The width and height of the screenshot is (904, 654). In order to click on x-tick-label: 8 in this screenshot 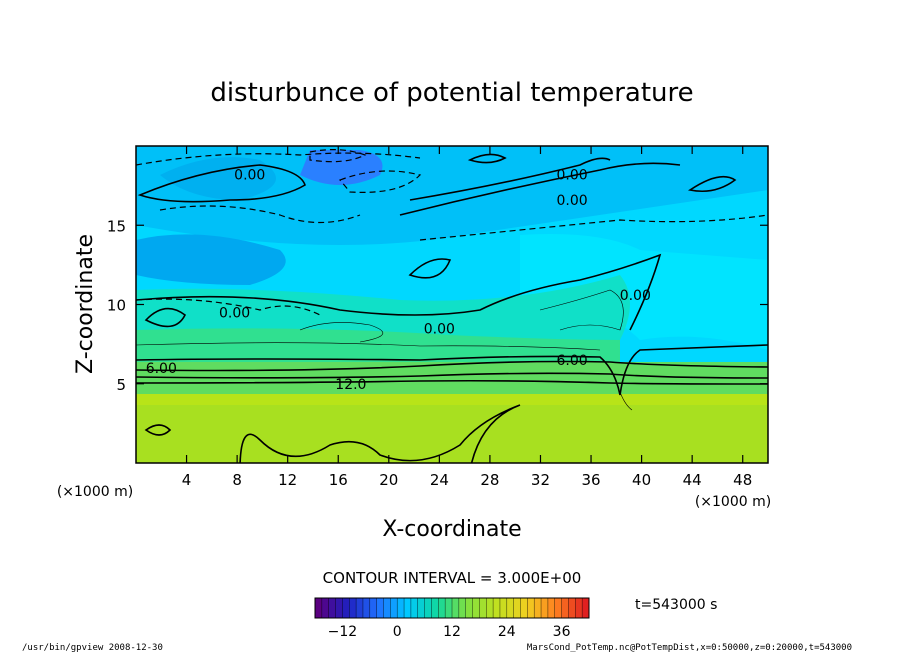, I will do `click(237, 480)`.